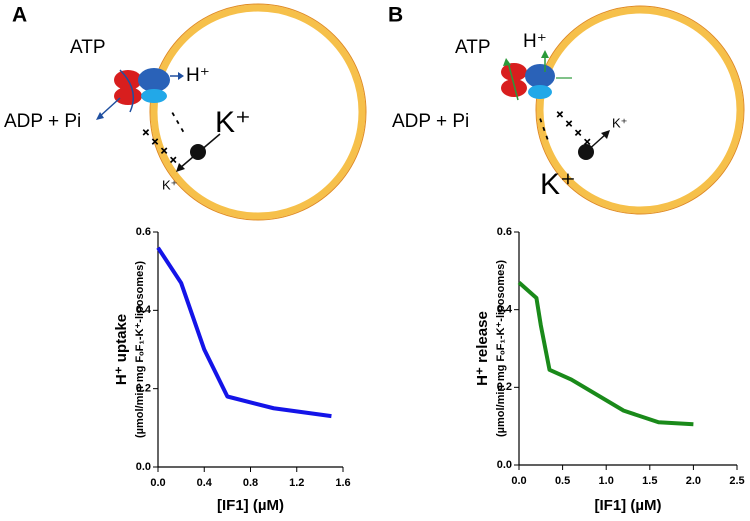 Image resolution: width=750 pixels, height=521 pixels. Describe the element at coordinates (205, 483) in the screenshot. I see `x-tick-label: 0.4` at that location.